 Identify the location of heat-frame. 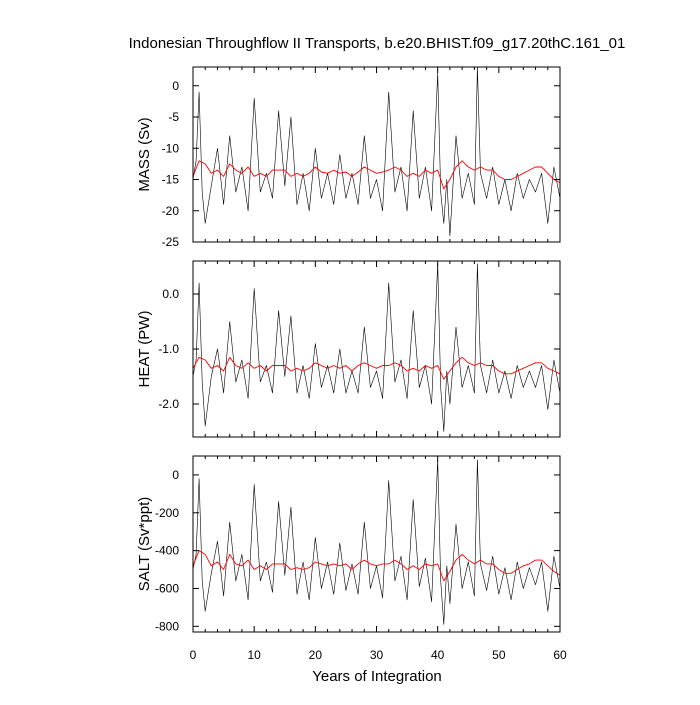
(376, 349).